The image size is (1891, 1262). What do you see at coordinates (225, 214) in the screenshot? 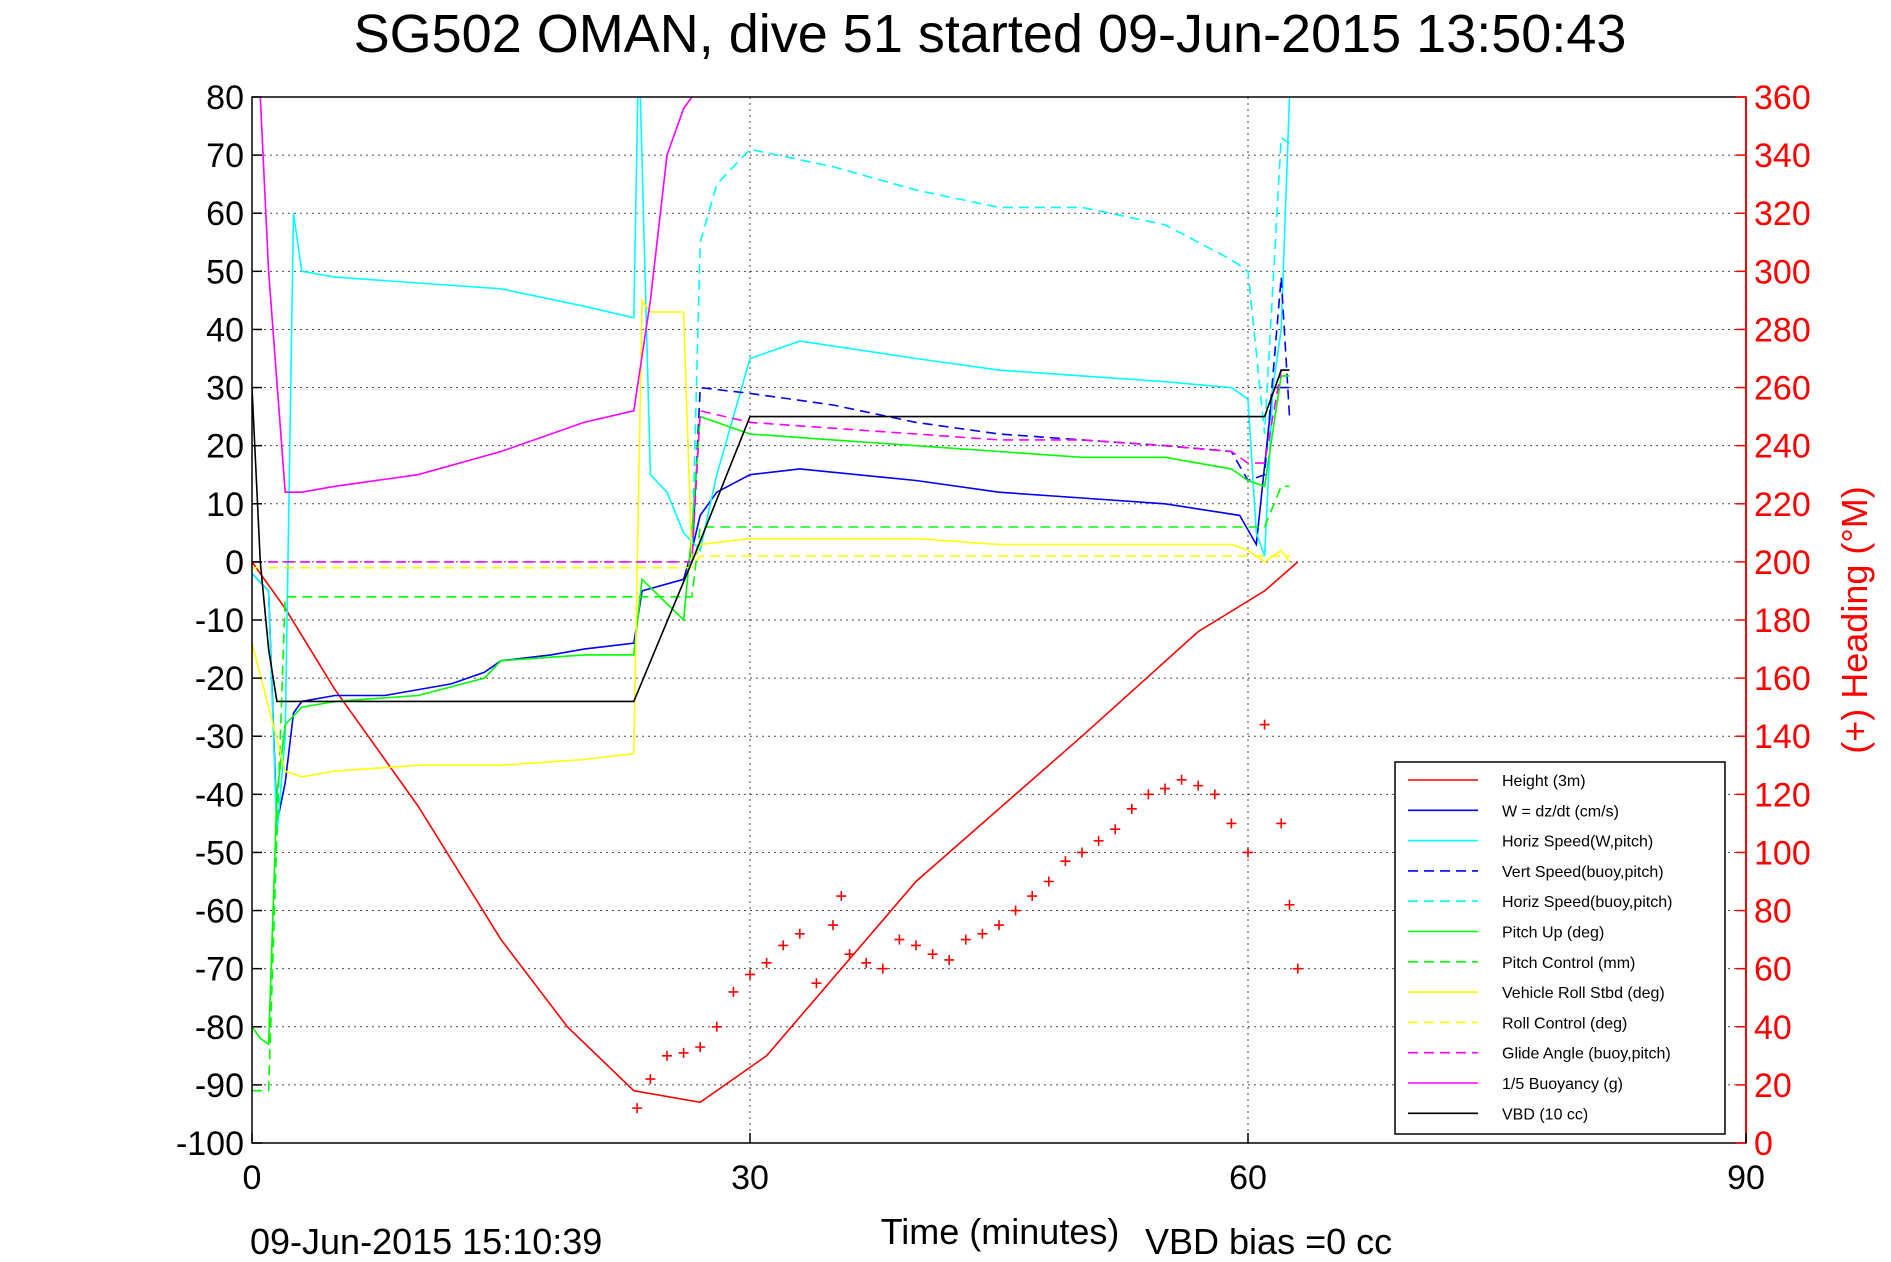
I see `left-tick-label: 60` at bounding box center [225, 214].